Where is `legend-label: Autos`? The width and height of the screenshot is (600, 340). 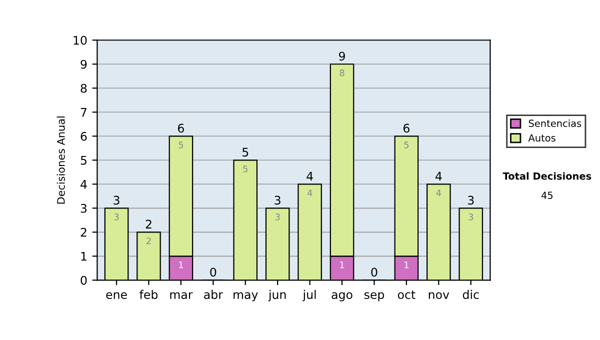
legend-label: Autos is located at coordinates (542, 138).